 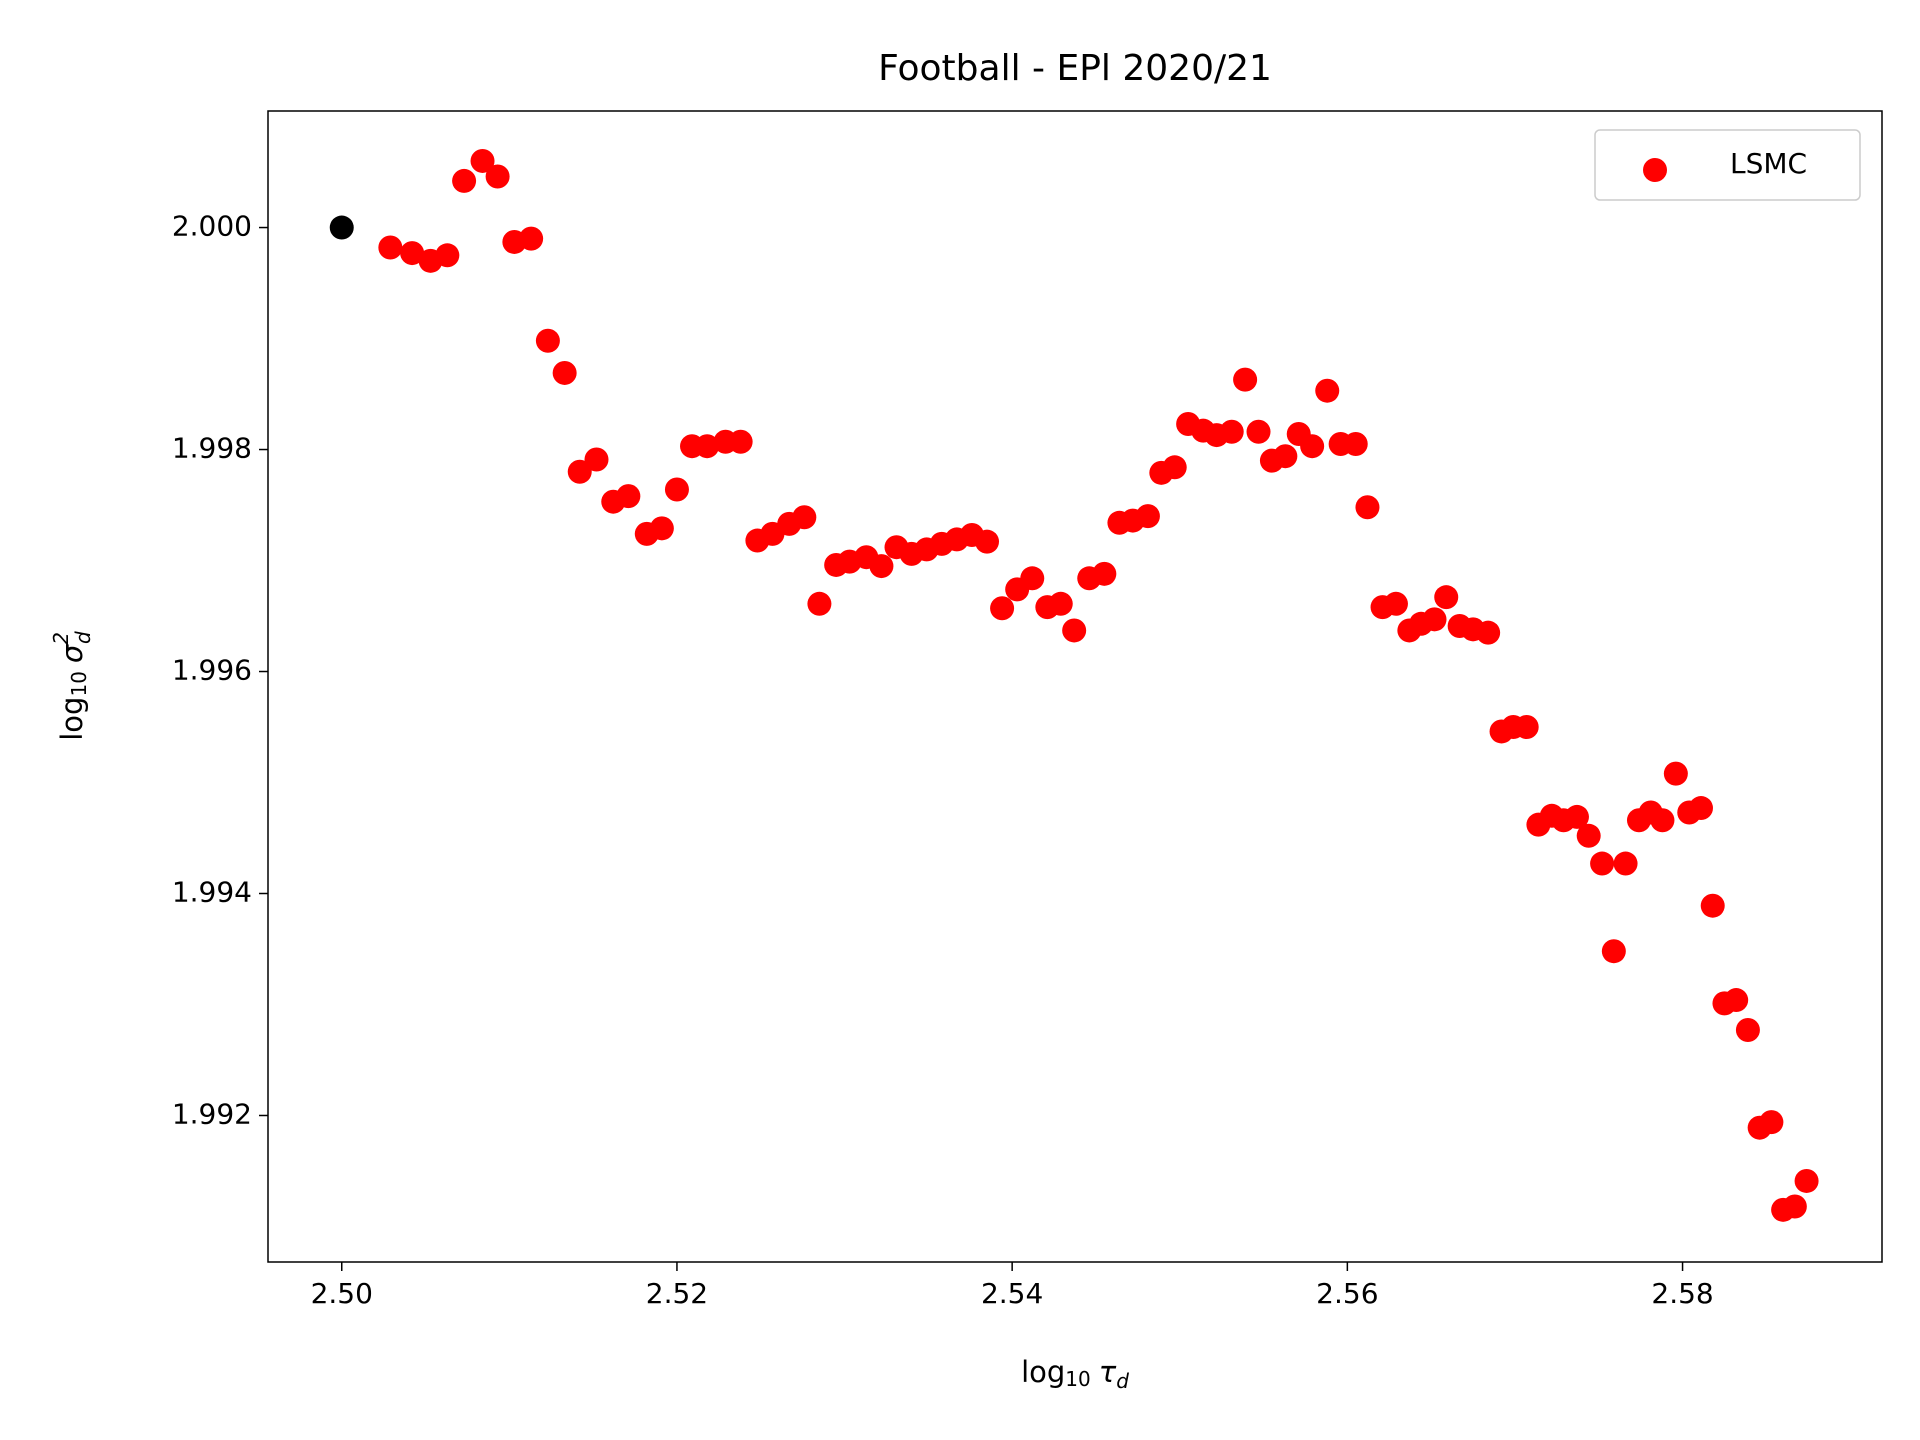 What do you see at coordinates (677, 1293) in the screenshot?
I see `x-tick-label: 2.52` at bounding box center [677, 1293].